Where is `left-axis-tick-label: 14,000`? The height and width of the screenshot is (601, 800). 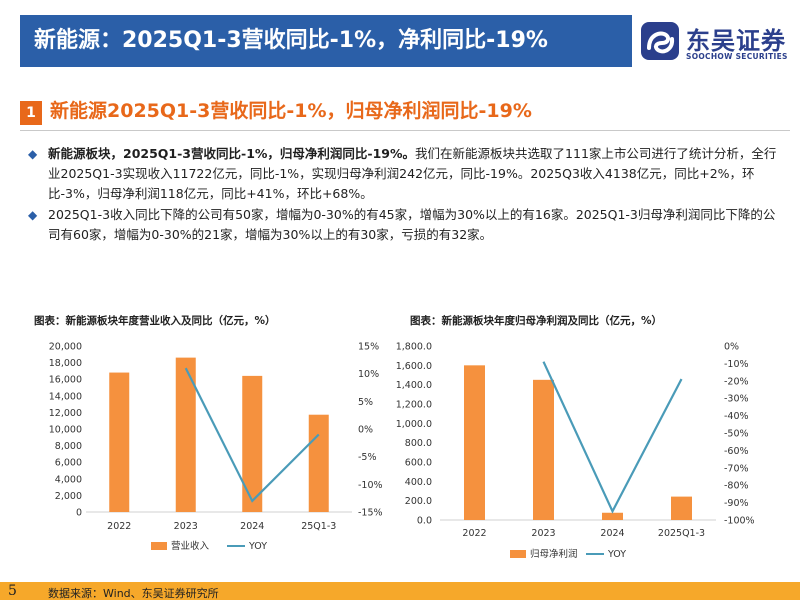
left-axis-tick-label: 14,000 is located at coordinates (65, 396).